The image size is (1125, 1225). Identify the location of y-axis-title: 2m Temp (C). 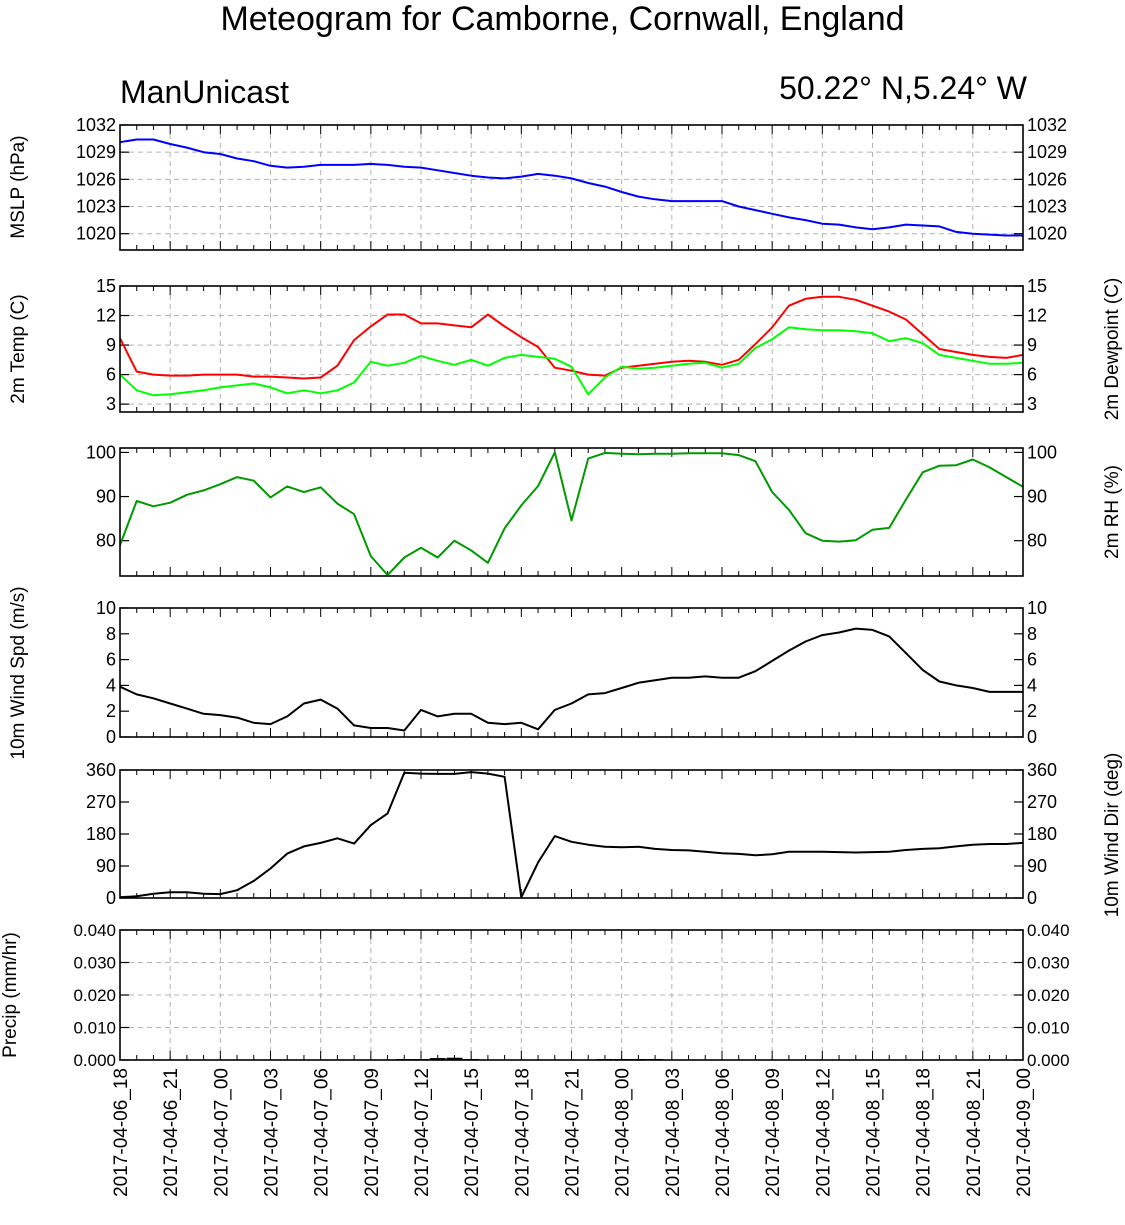
(18, 348).